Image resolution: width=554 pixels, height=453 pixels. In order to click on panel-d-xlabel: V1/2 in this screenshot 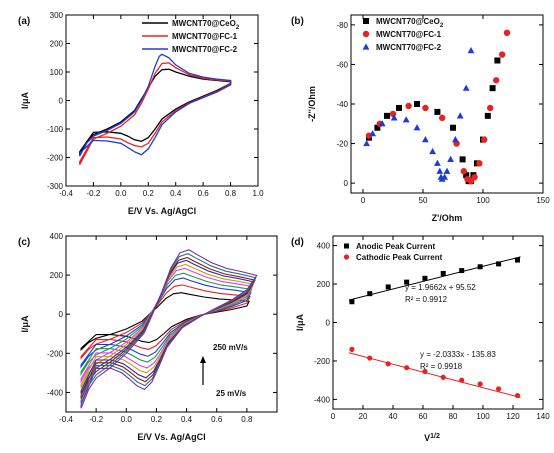, I will do `click(432, 438)`.